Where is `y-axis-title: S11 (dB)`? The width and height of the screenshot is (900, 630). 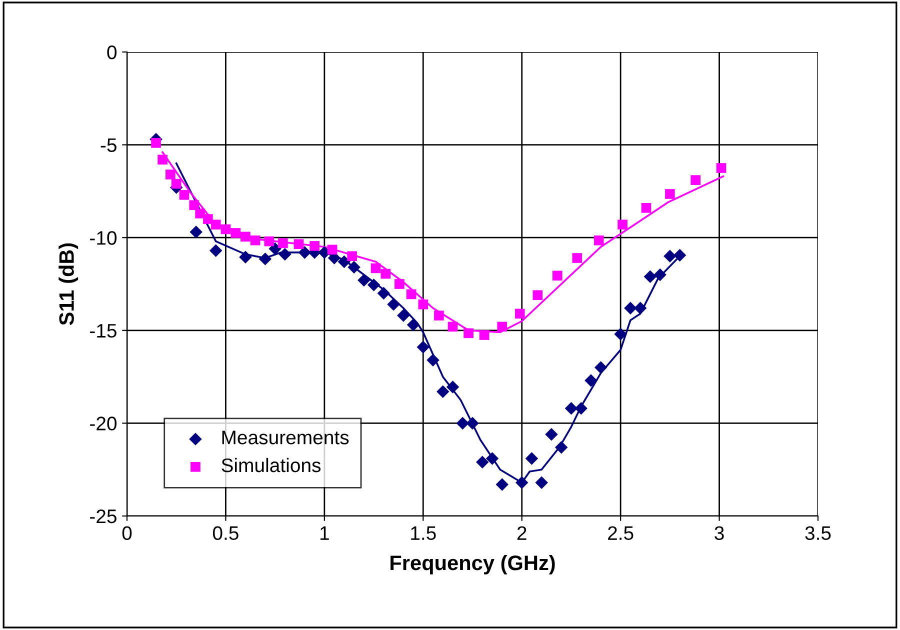 y-axis-title: S11 (dB) is located at coordinates (68, 284).